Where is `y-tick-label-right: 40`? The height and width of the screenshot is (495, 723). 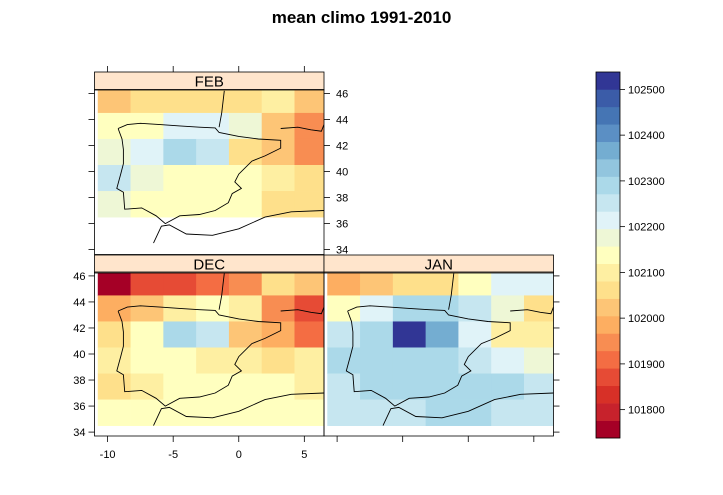 y-tick-label-right: 40 is located at coordinates (342, 173).